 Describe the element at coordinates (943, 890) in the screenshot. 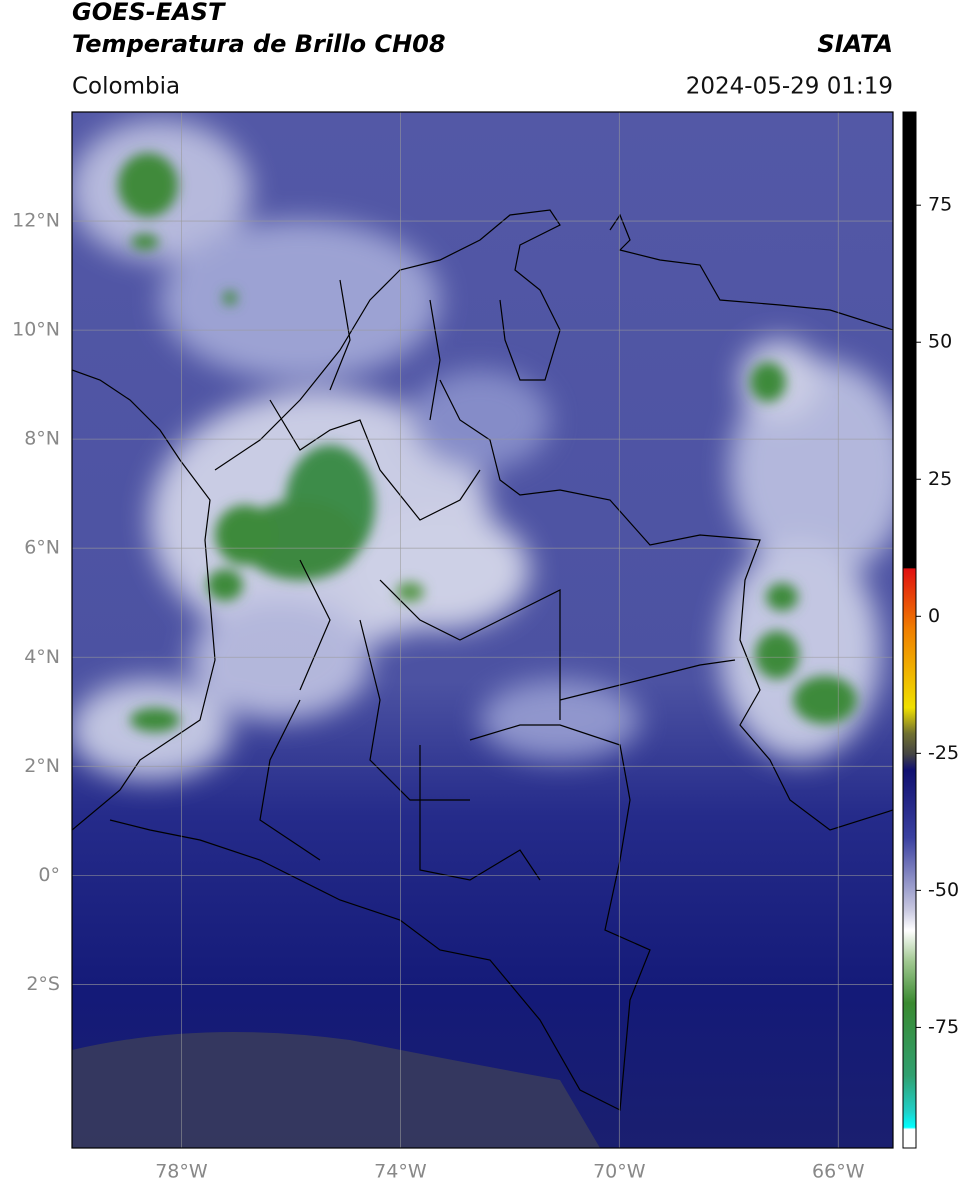

I see `colorbar-tick-label: -50` at that location.